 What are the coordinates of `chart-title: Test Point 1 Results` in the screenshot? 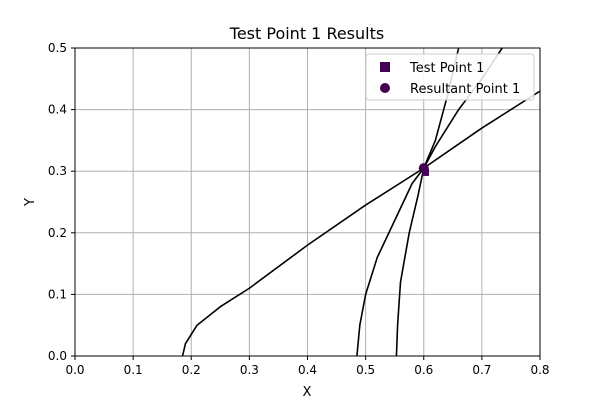 It's located at (306, 33).